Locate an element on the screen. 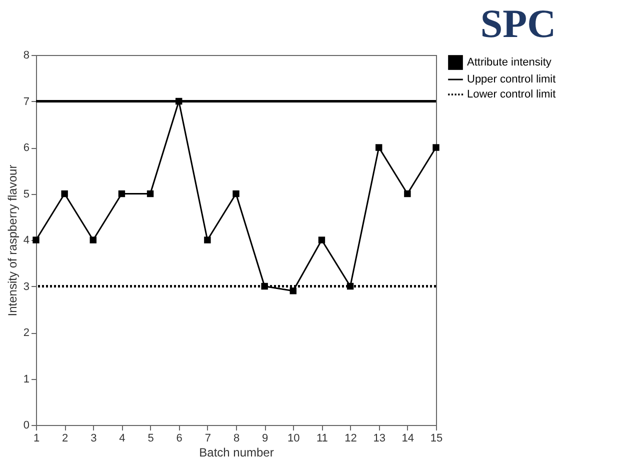 The height and width of the screenshot is (473, 626). text: SPC is located at coordinates (518, 23).